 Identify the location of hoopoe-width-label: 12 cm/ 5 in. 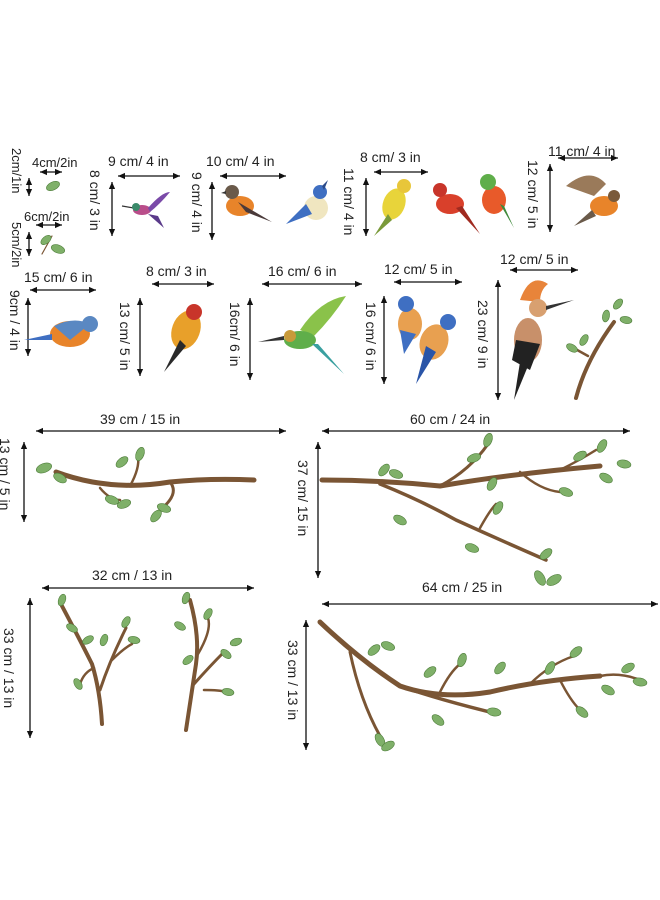
(534, 259).